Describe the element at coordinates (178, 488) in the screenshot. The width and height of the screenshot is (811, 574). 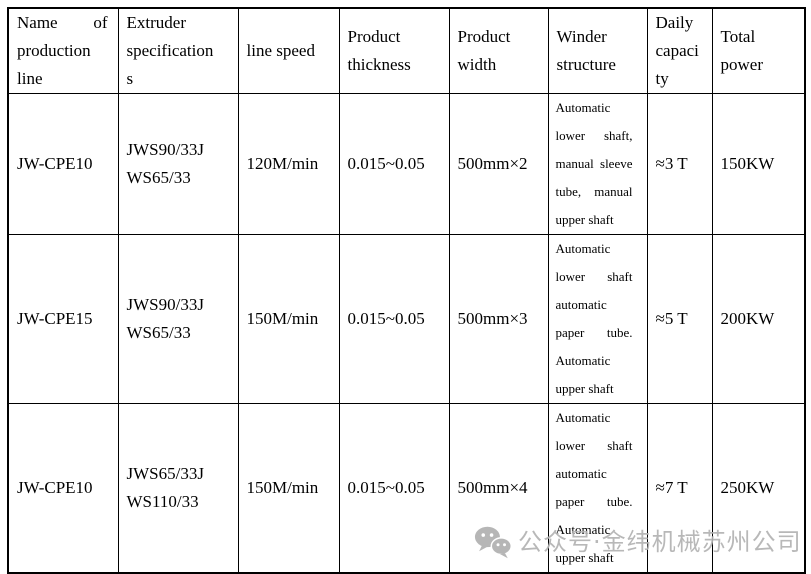
I see `cell-extruder-specifications: JWS65/33JWS110/33` at that location.